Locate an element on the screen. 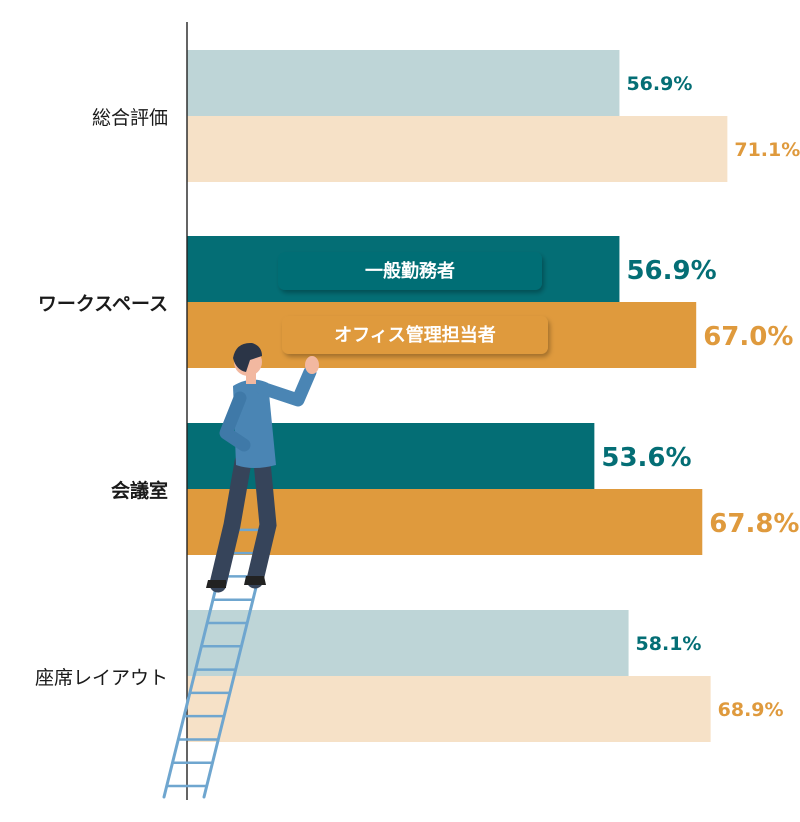 The width and height of the screenshot is (800, 822). legend-item-series-1: 一般勤務者 is located at coordinates (410, 271).